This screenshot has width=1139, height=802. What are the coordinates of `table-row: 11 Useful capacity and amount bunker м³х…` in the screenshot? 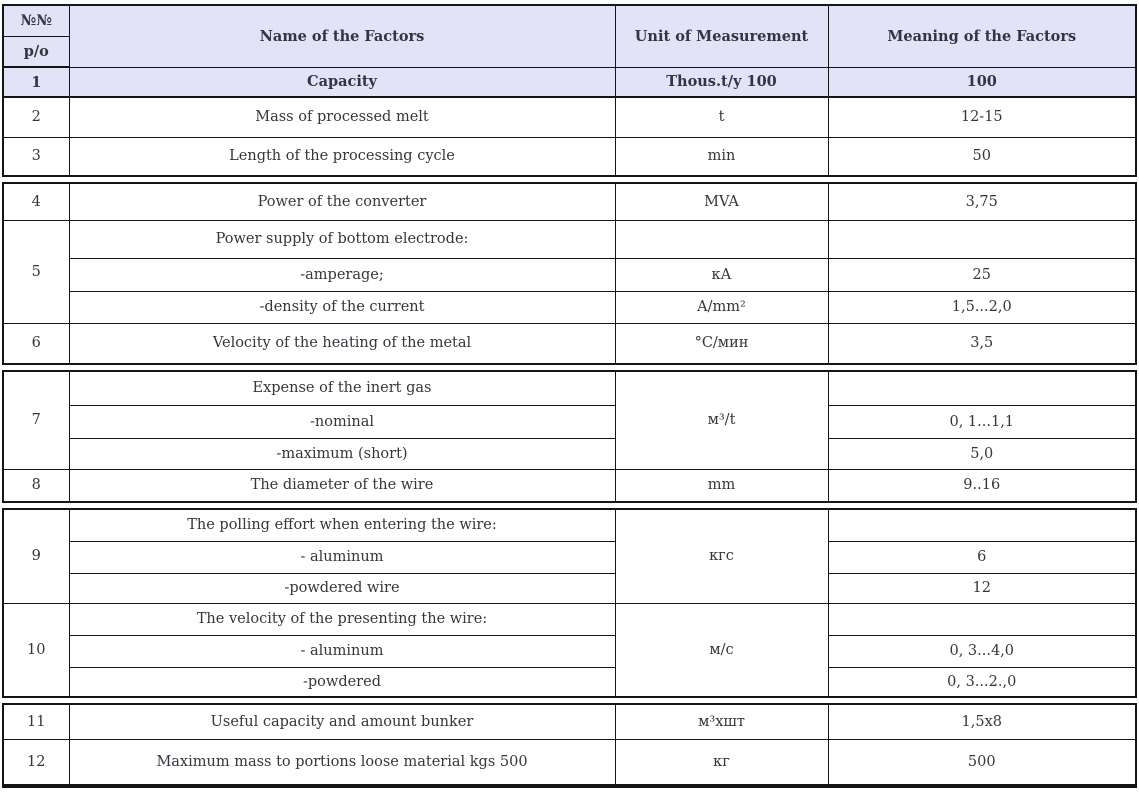 It's located at (569, 721).